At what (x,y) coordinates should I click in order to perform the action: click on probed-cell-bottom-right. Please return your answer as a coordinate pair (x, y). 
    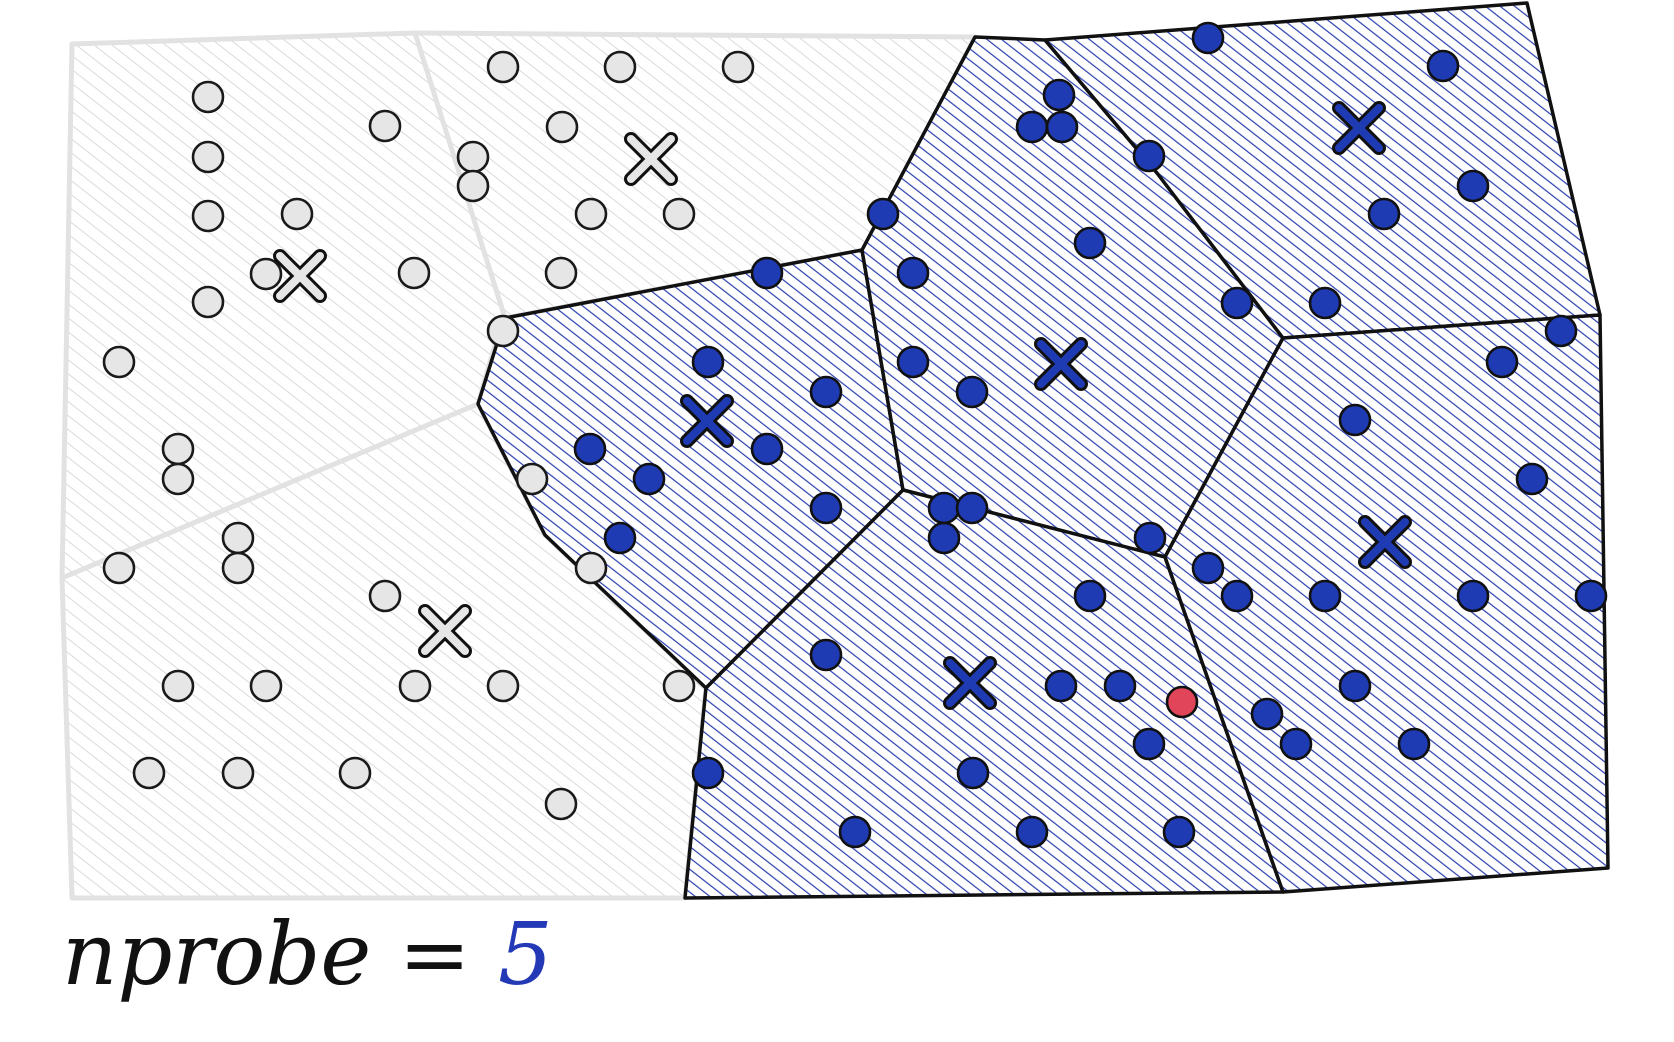
    Looking at the image, I should click on (1386, 603).